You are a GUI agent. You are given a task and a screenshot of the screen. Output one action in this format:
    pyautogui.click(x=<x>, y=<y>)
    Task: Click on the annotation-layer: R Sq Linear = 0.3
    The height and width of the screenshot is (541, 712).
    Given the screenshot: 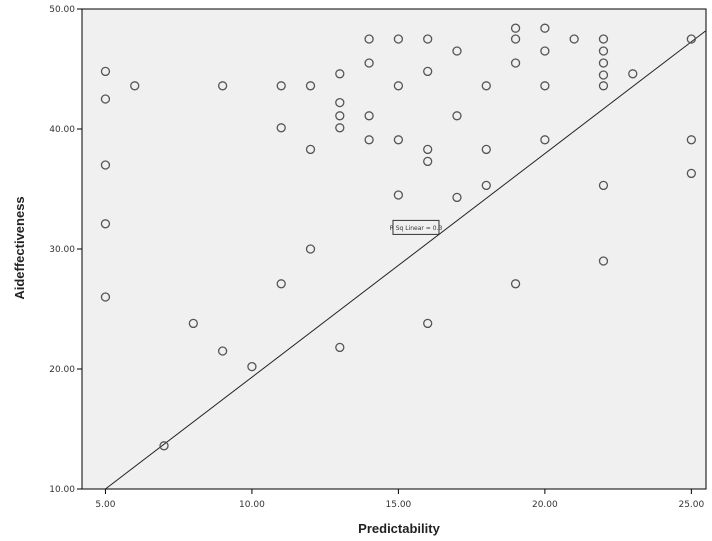 What is the action you would take?
    pyautogui.click(x=416, y=227)
    